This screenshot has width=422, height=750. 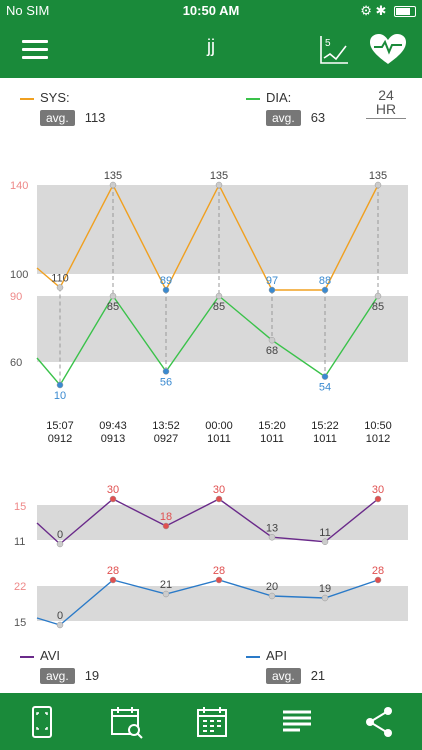 I want to click on dia-data-label: 56, so click(x=166, y=382).